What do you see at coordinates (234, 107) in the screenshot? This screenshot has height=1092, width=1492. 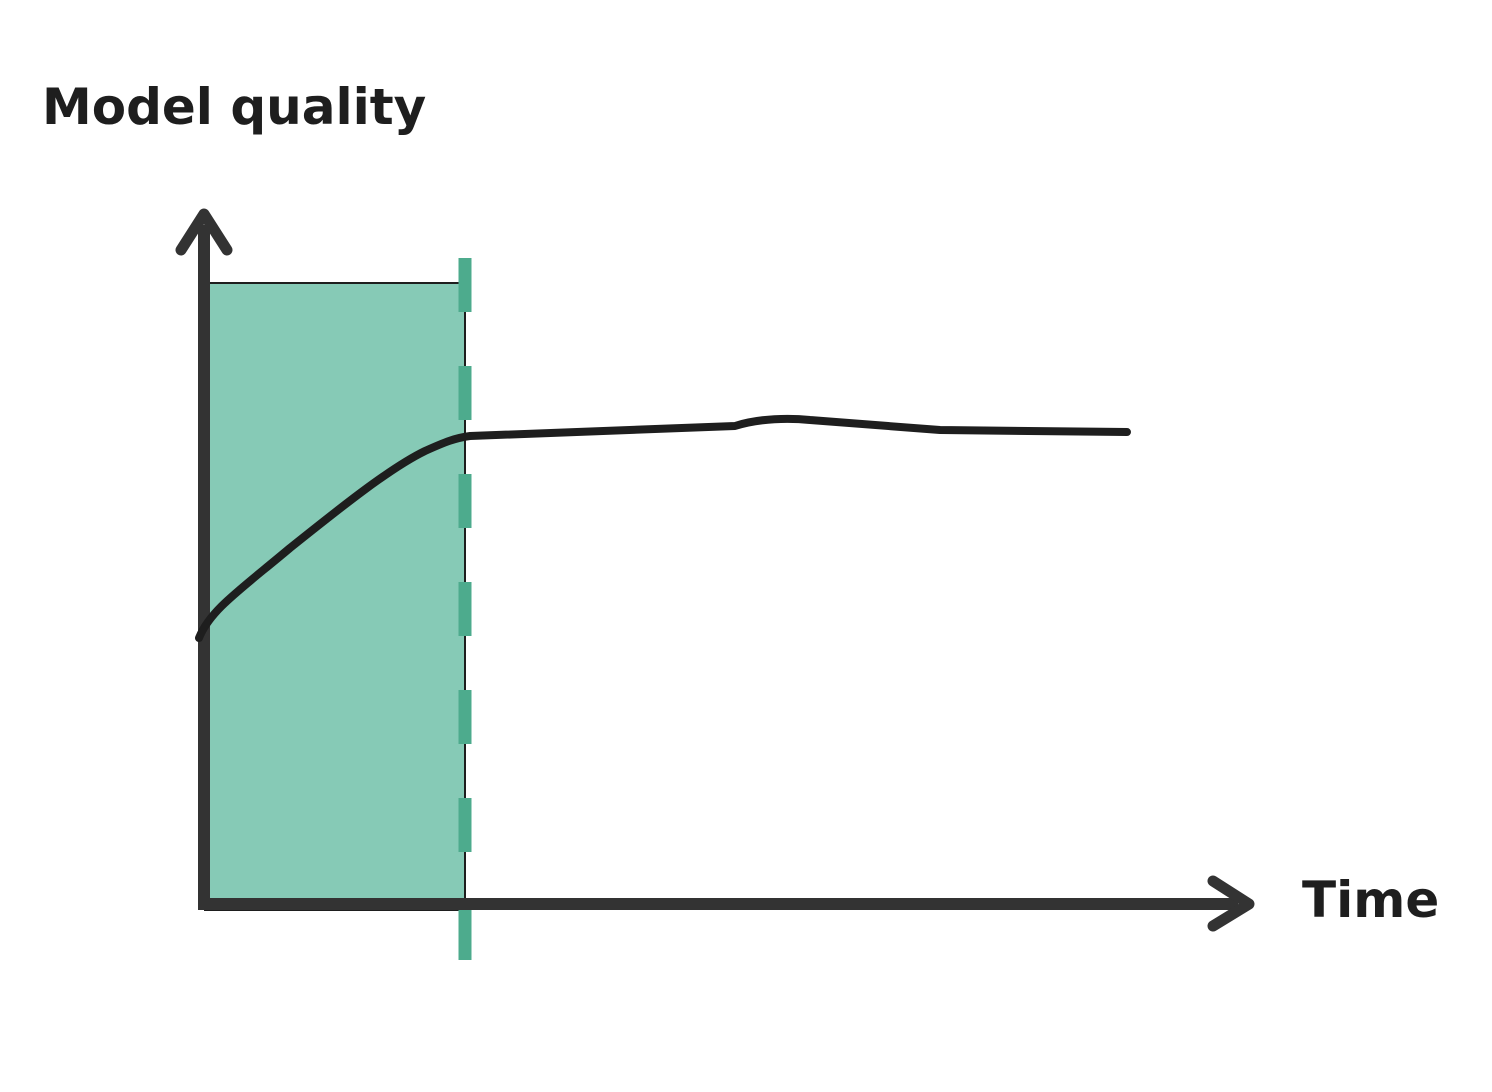 I see `y-axis-label: Model quality` at bounding box center [234, 107].